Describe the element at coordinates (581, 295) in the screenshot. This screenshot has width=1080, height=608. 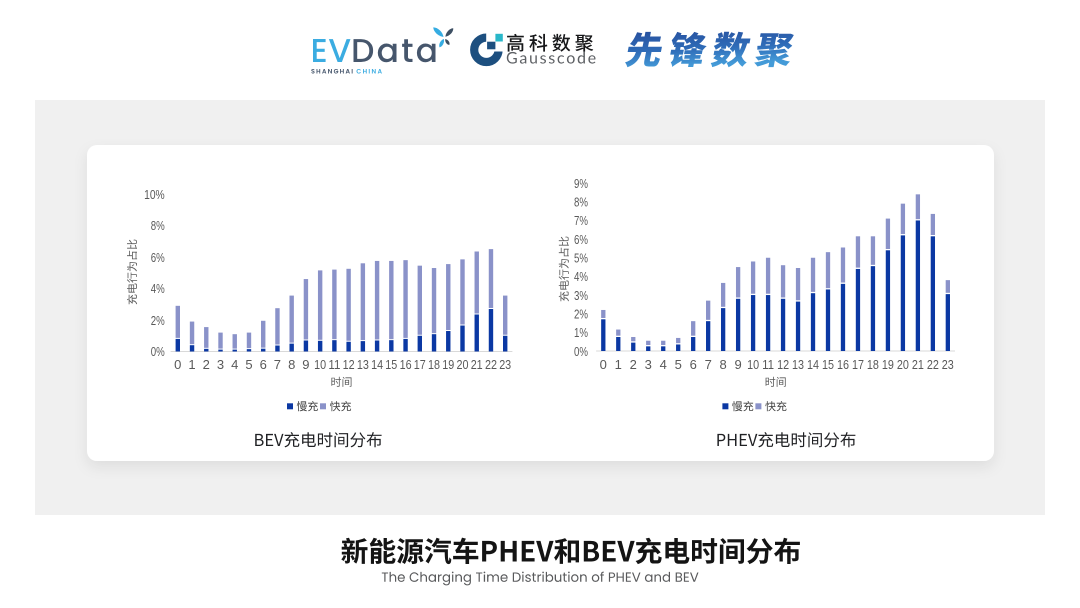
I see `svg-text: 3%` at that location.